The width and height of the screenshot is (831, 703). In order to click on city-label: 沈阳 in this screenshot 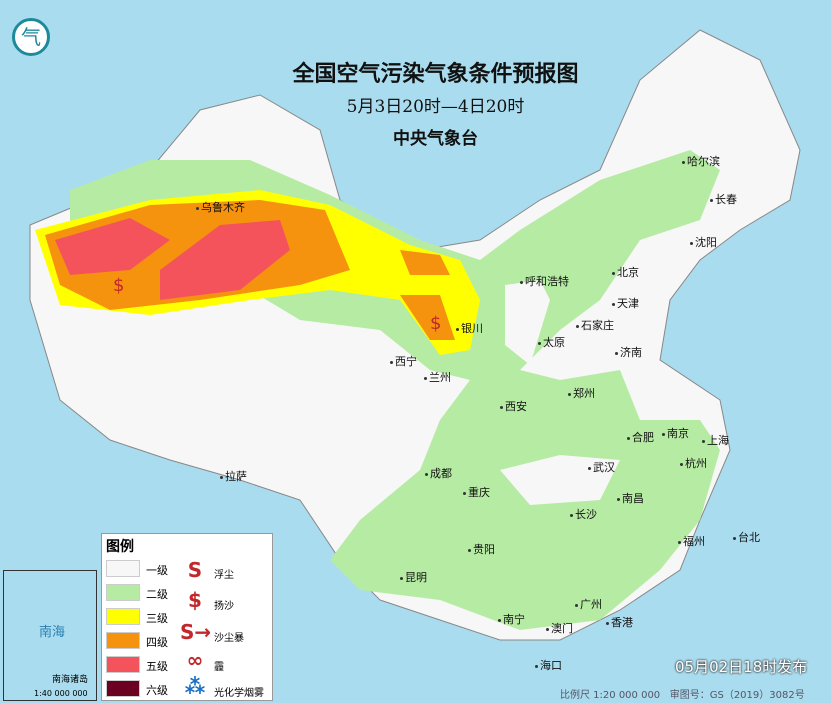, I will do `click(703, 242)`.